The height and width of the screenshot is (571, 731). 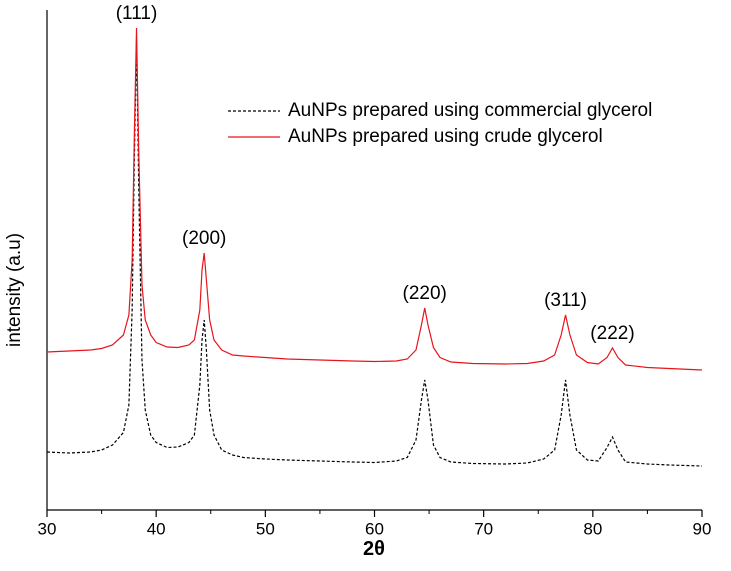 I want to click on legend-label: AuNPs prepared using commercial glycerol, so click(x=470, y=110).